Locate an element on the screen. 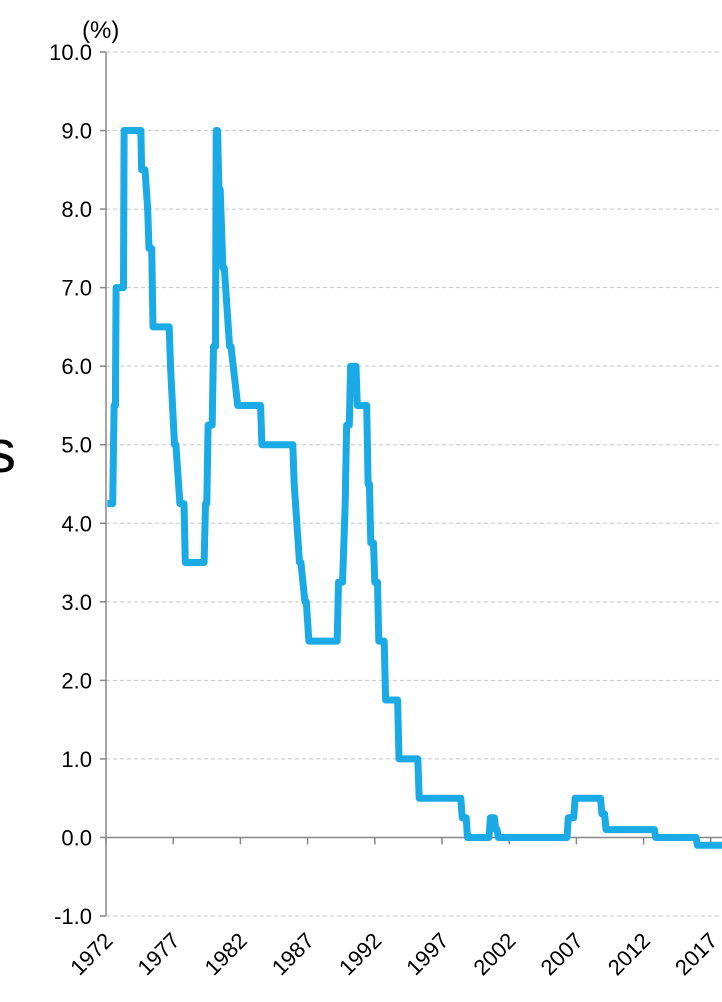 Image resolution: width=722 pixels, height=1002 pixels. x-tick-label: 1972 is located at coordinates (91, 954).